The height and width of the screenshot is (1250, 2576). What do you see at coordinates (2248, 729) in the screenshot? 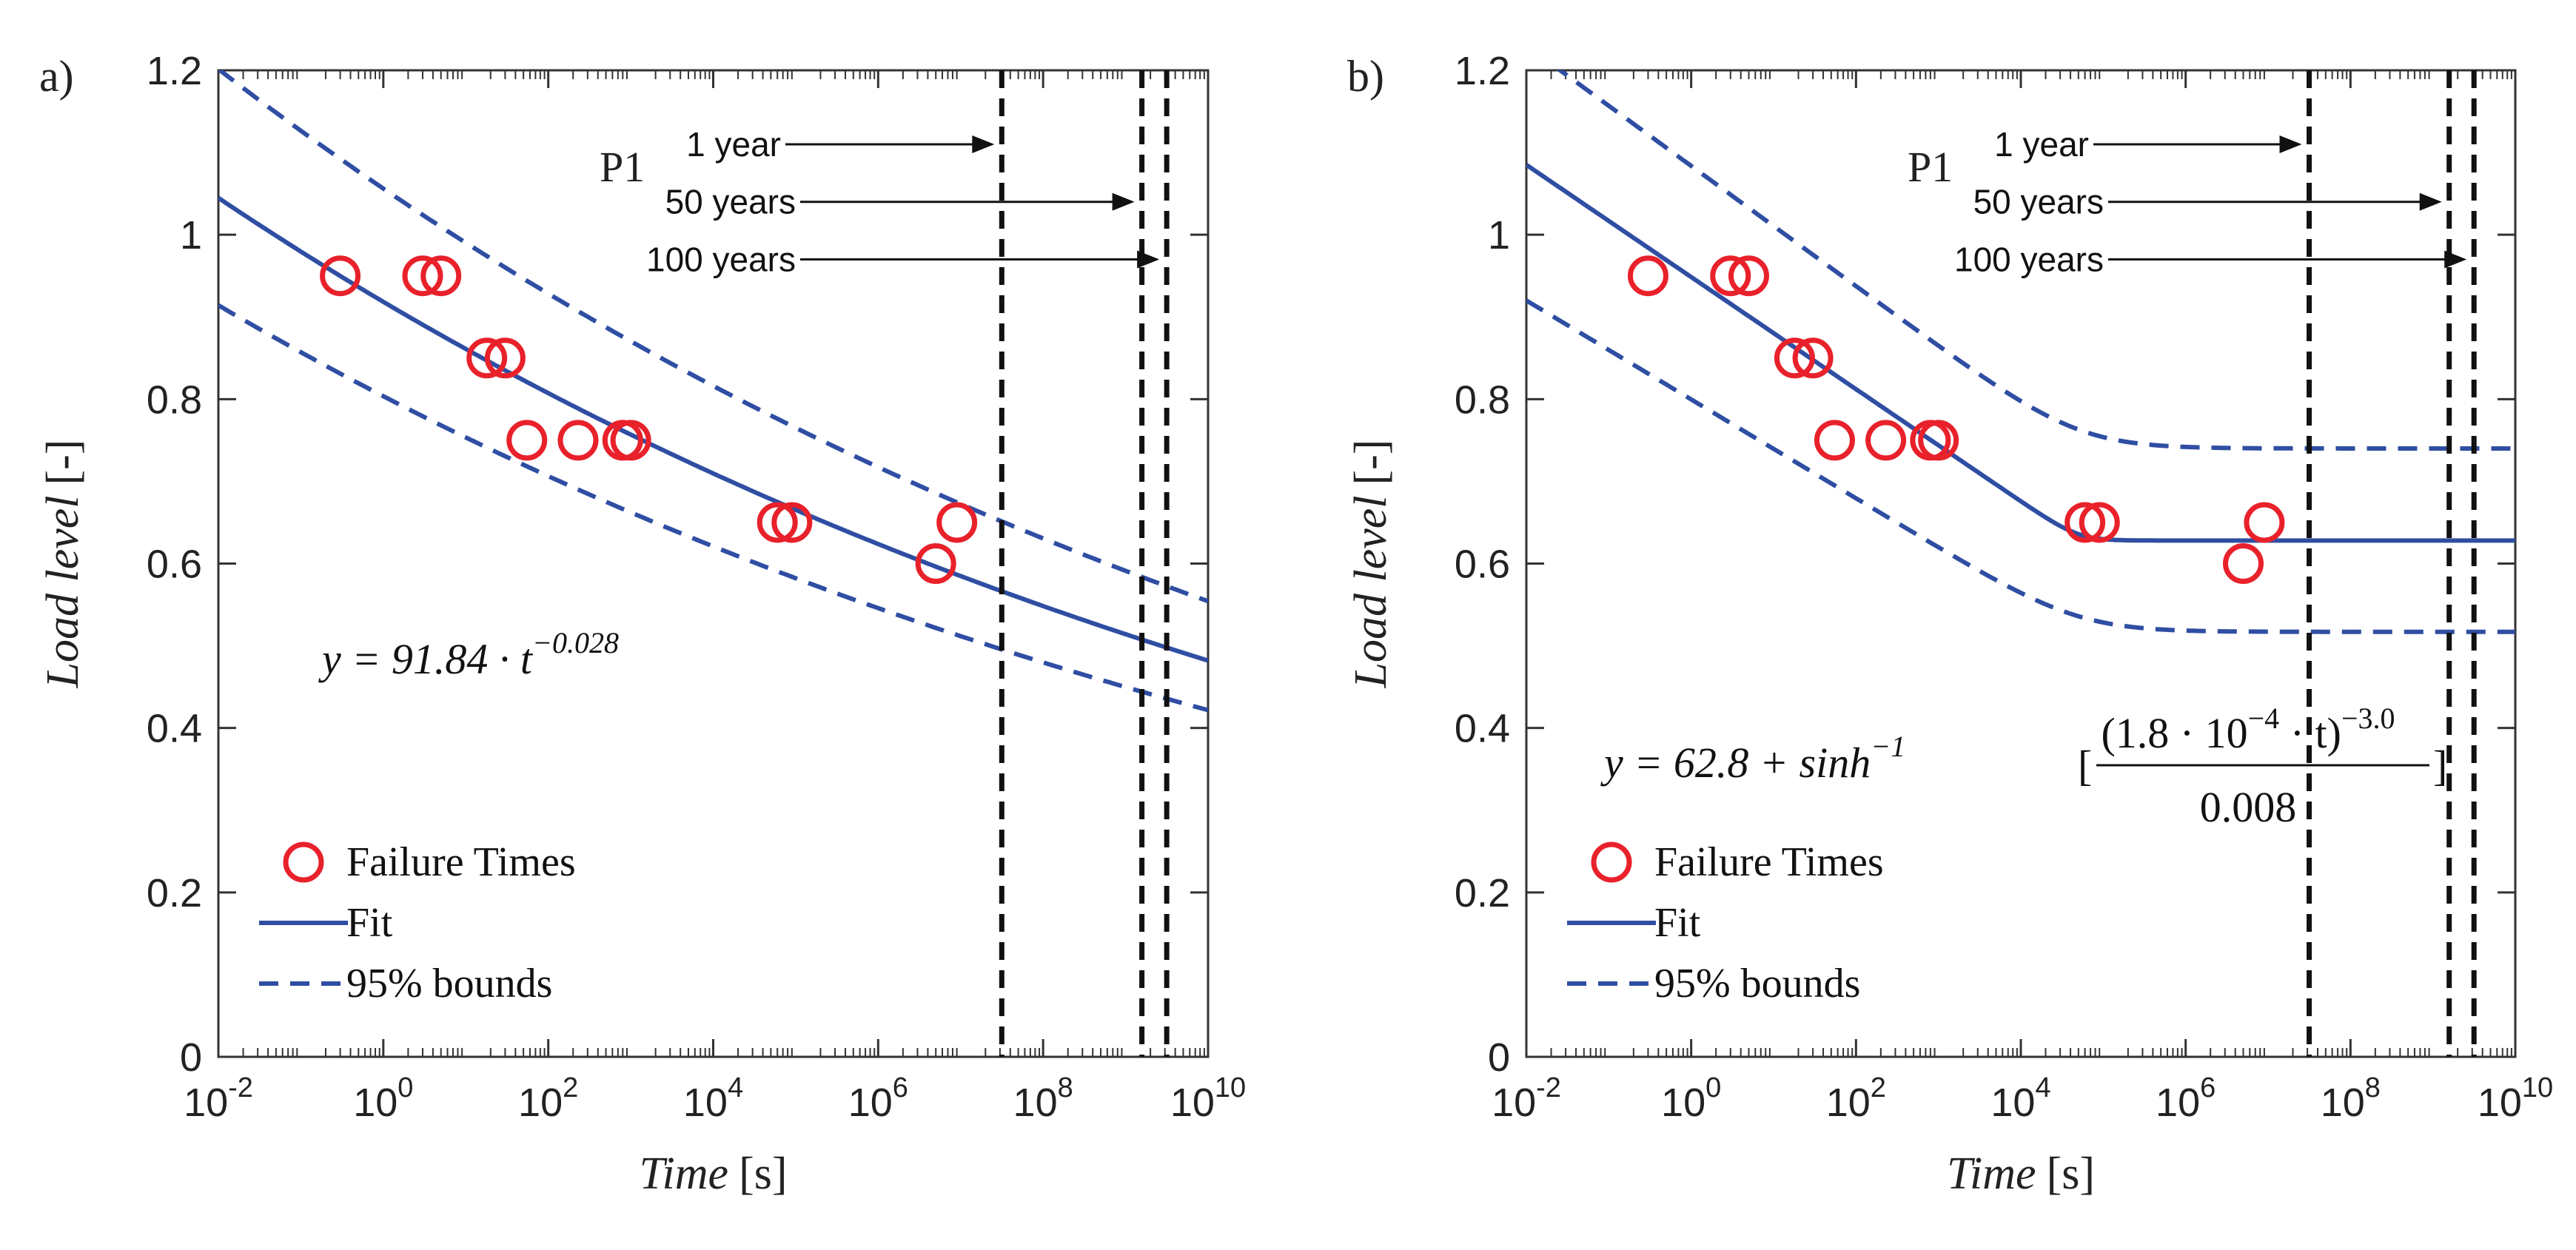
I see `equation-numerator: (1.8 · 10−4 · t)−3.0` at bounding box center [2248, 729].